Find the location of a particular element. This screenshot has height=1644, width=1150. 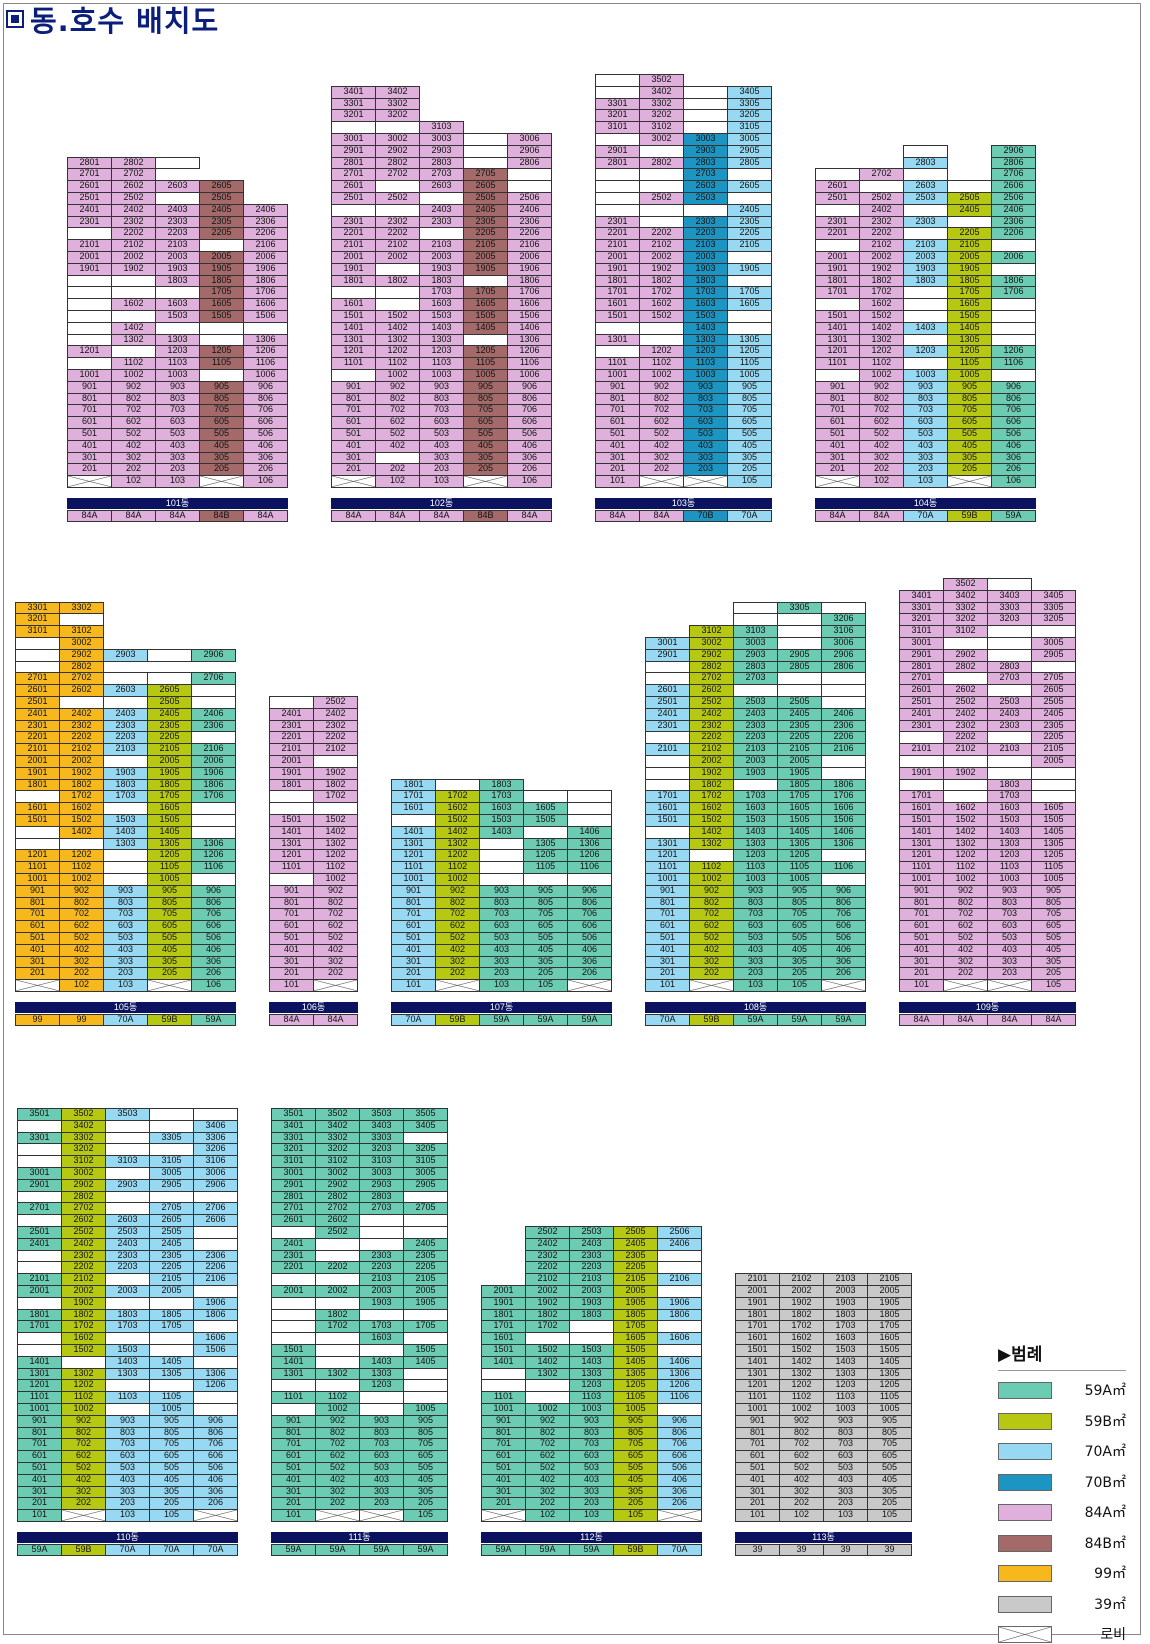

unit-cell: 2906 is located at coordinates (213, 655).